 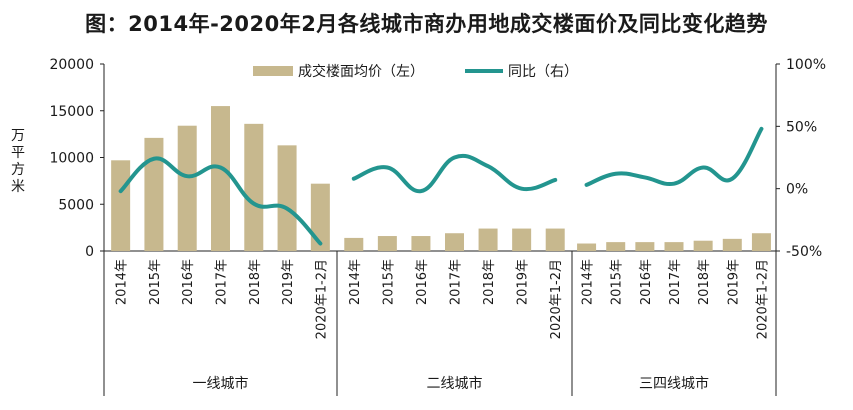 I want to click on legend-line-label: 同比（右）, so click(x=543, y=72).